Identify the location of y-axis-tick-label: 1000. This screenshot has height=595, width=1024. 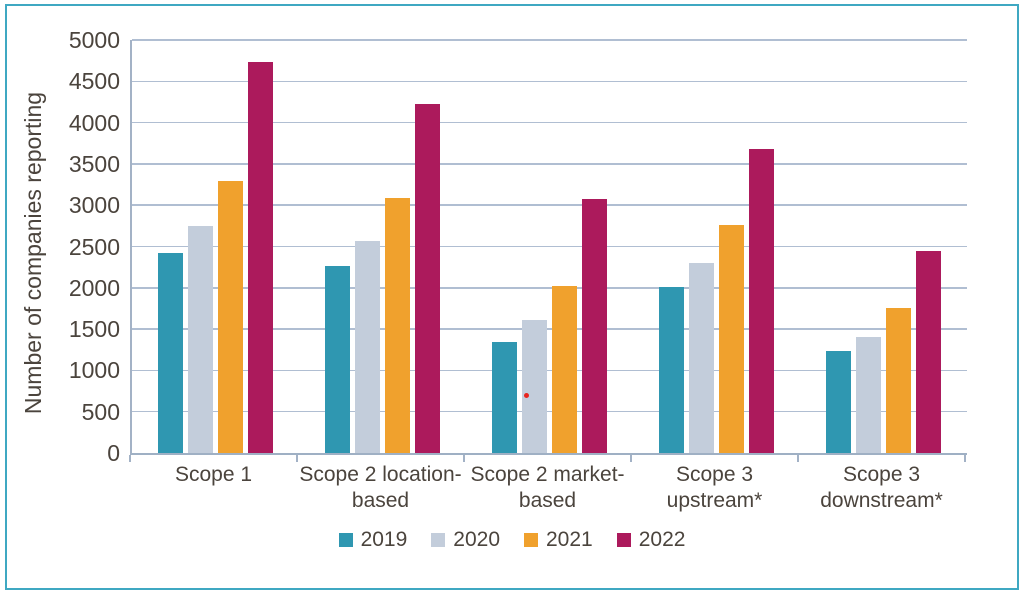
(94, 370).